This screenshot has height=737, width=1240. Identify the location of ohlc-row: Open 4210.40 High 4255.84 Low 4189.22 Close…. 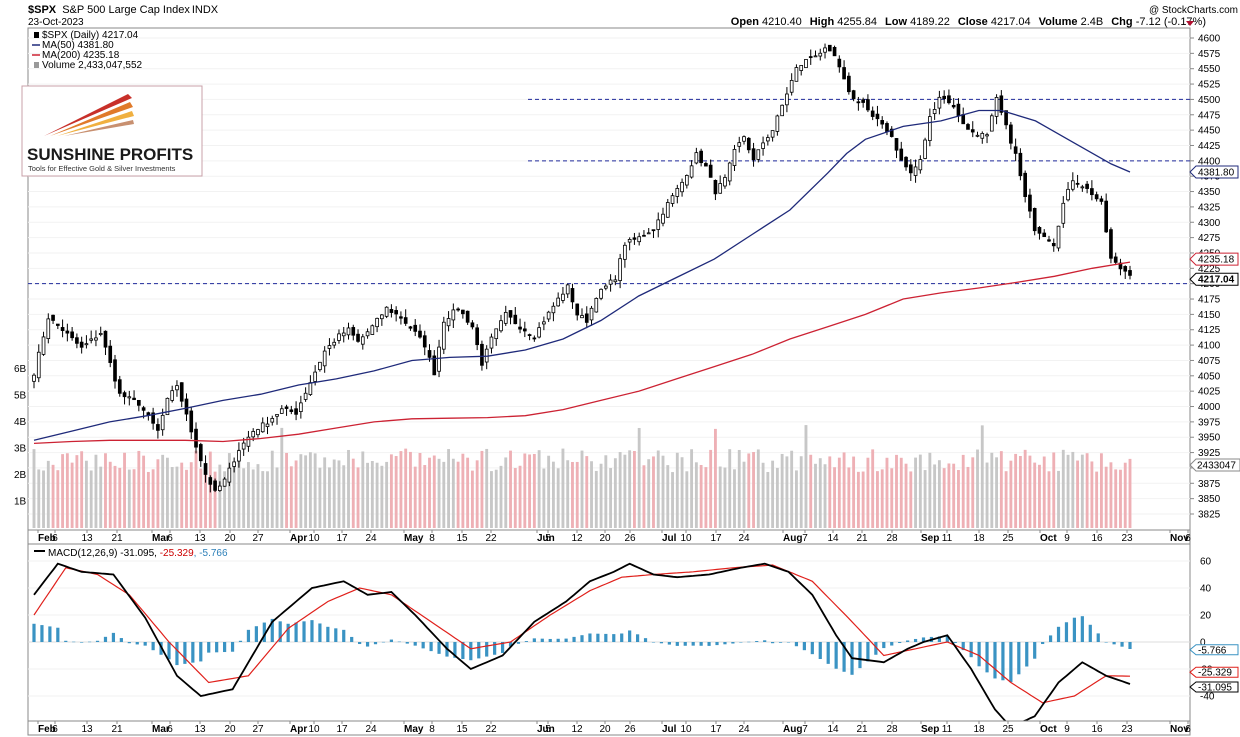
(968, 22).